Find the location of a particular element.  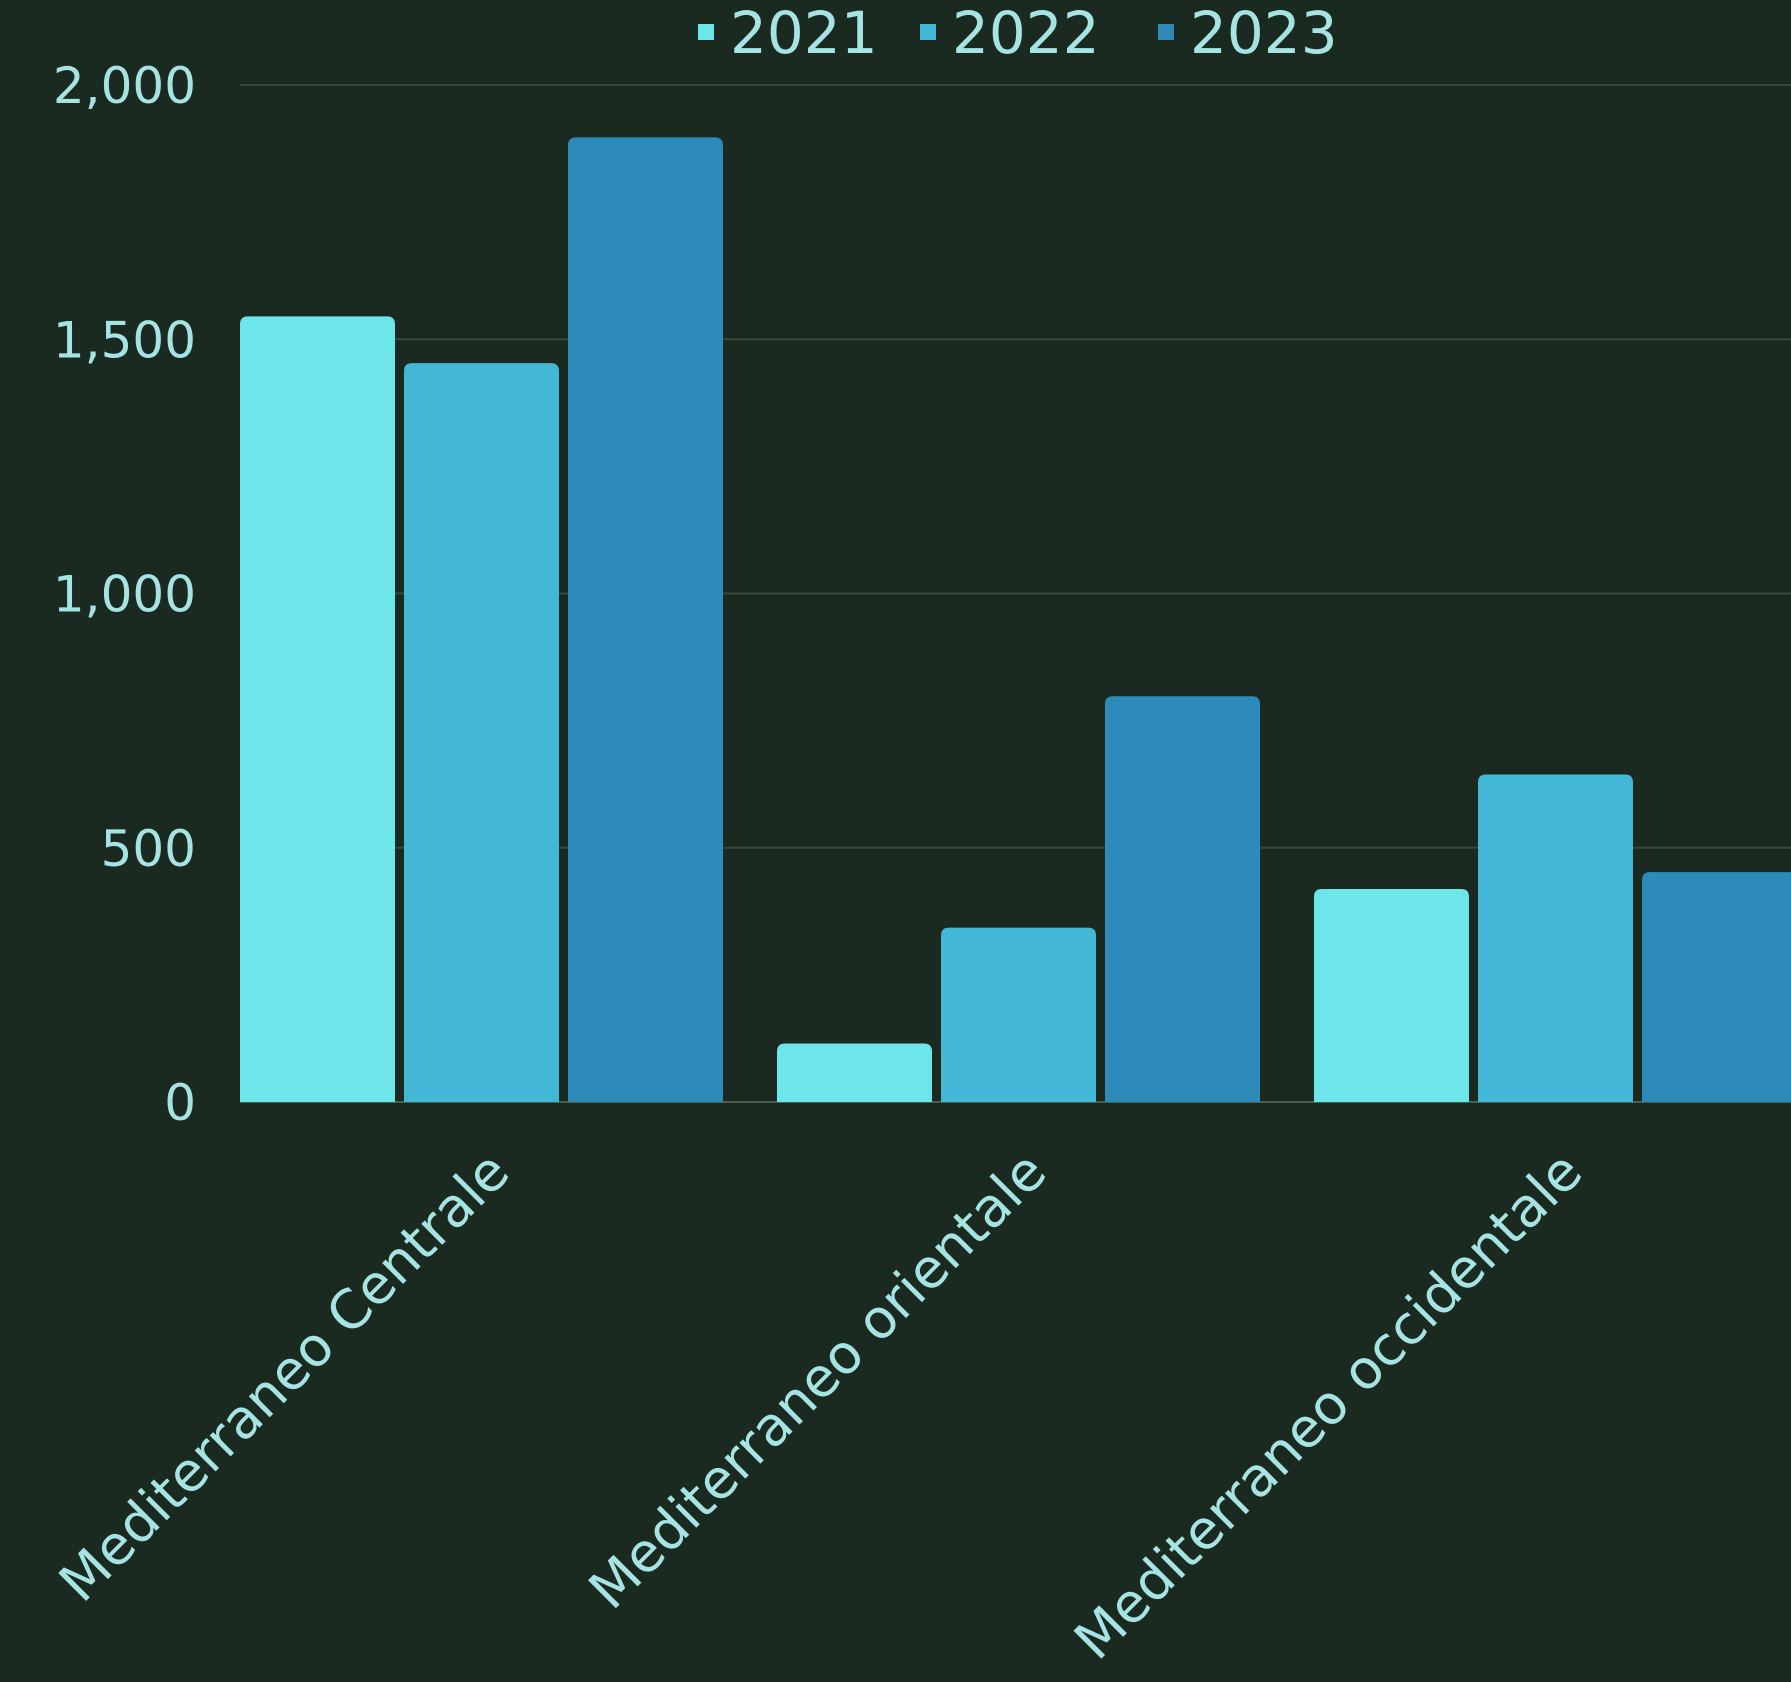

y-tick-label: 1,000 is located at coordinates (124, 595).